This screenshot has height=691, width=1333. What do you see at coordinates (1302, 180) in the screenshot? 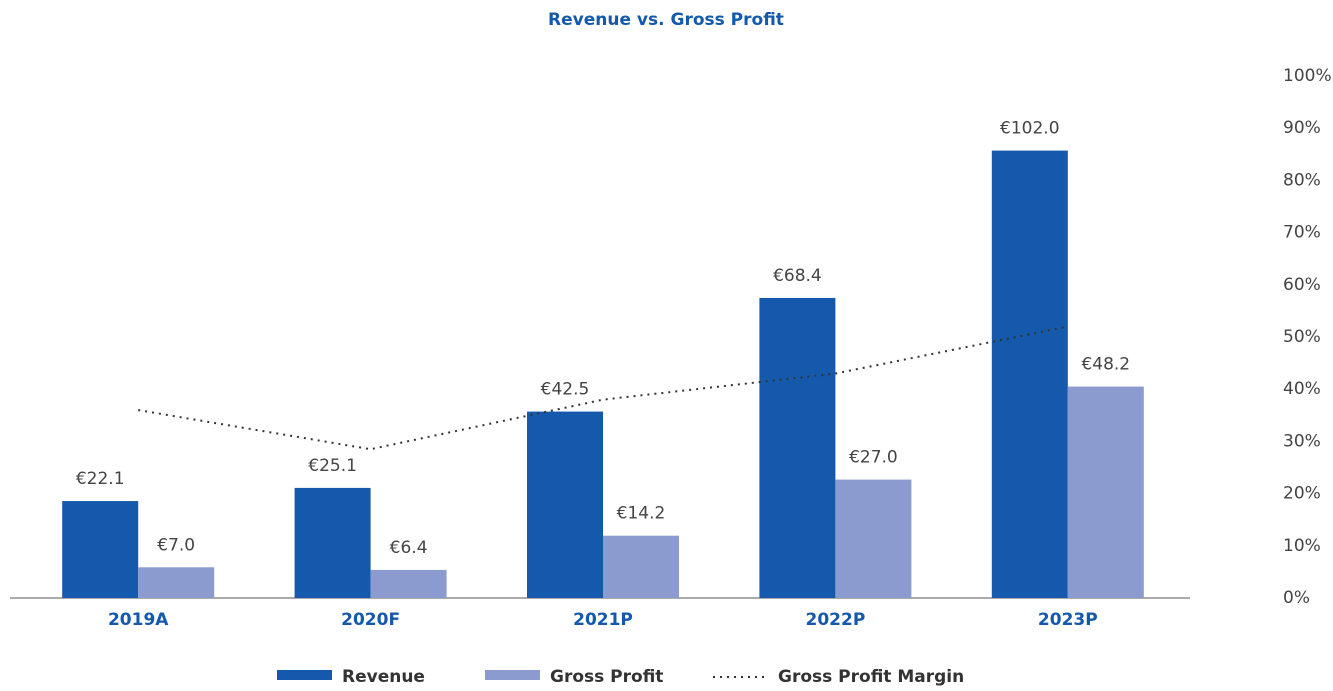
I see `y2-tick-label: 80%` at bounding box center [1302, 180].